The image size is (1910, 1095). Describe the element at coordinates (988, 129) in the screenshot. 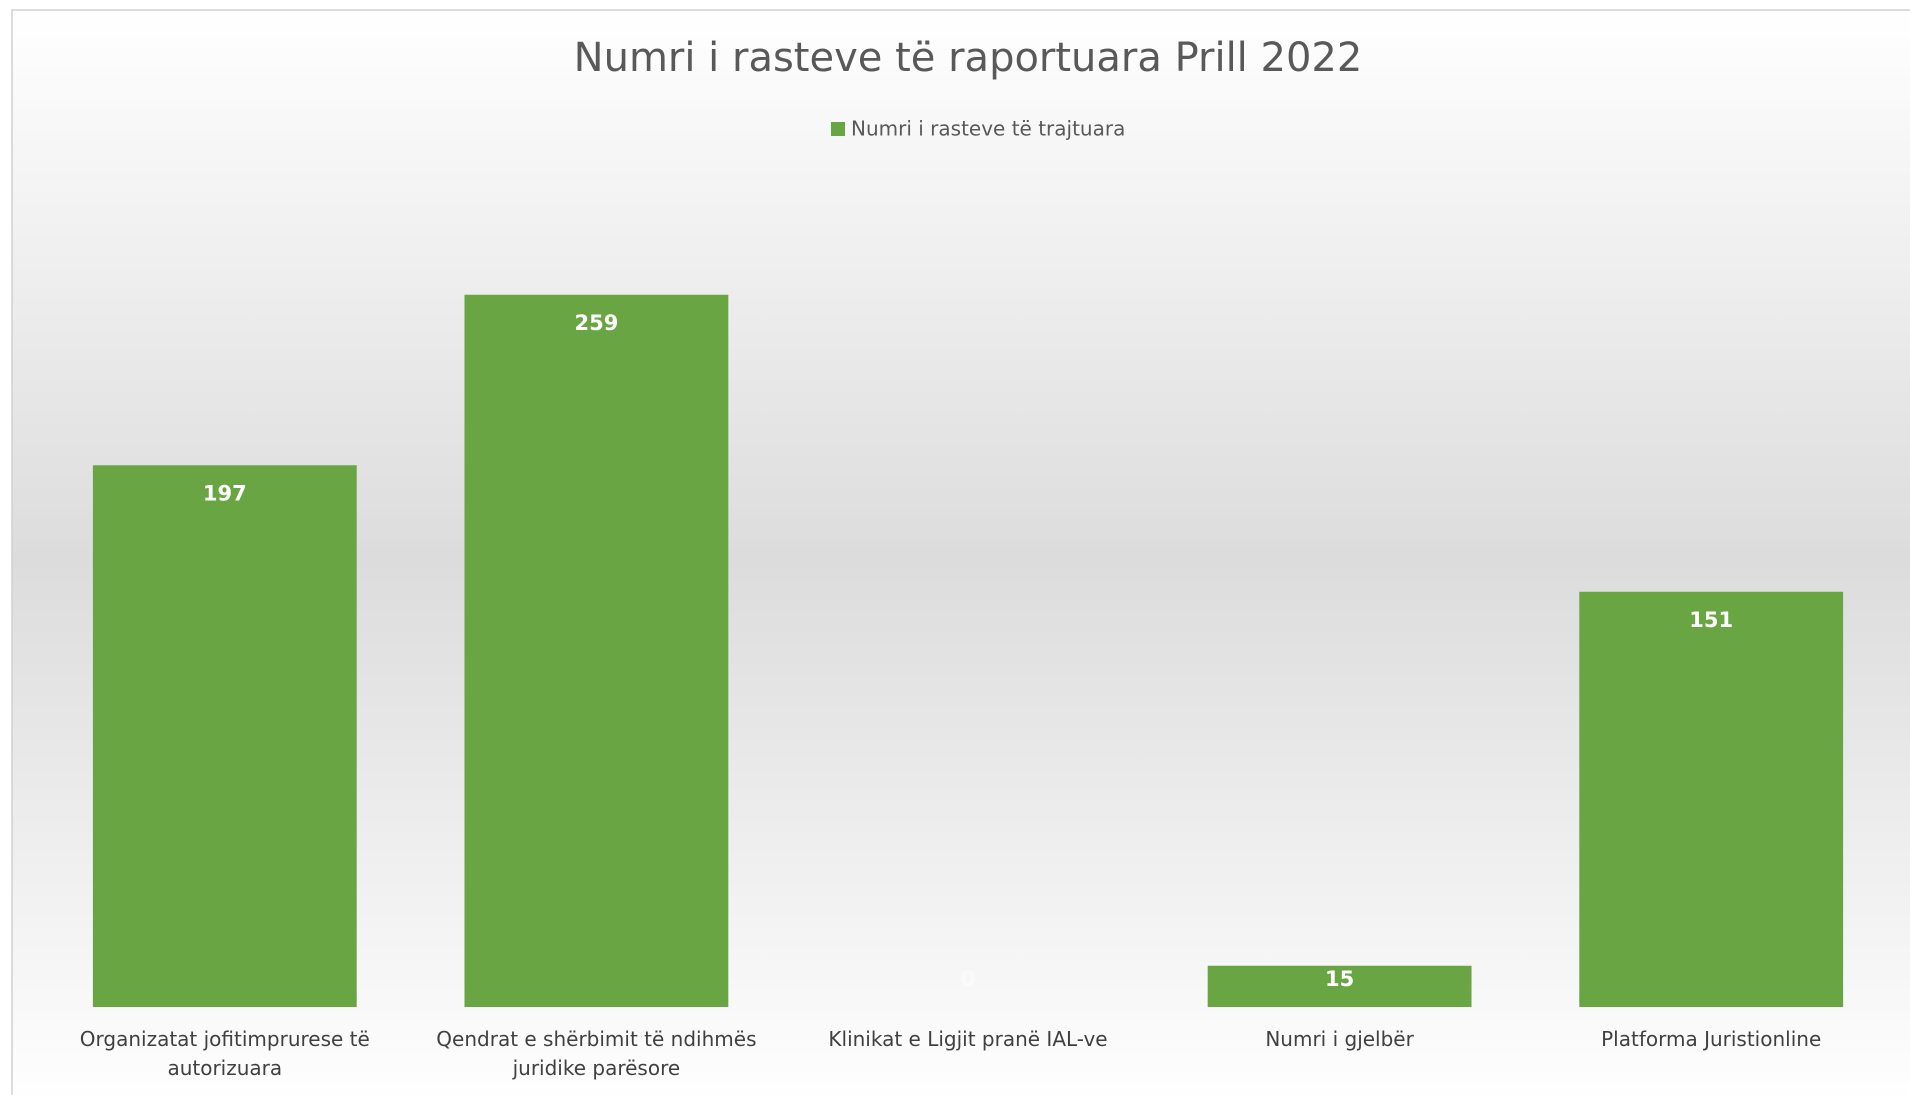

I see `legend-label: Numri i rasteve të trajtuara` at that location.